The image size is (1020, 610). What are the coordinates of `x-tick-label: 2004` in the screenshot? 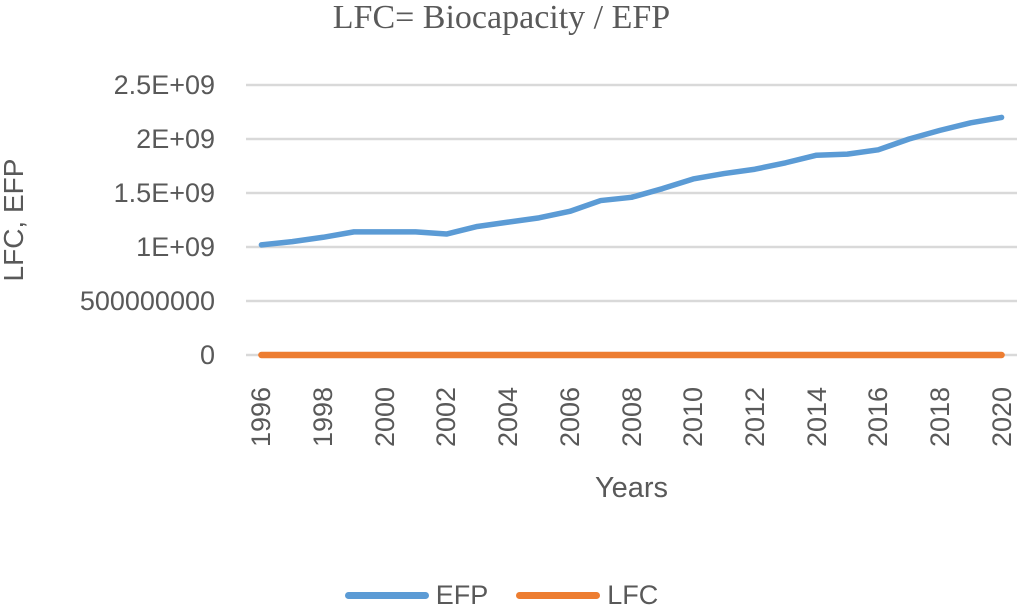 It's located at (508, 417).